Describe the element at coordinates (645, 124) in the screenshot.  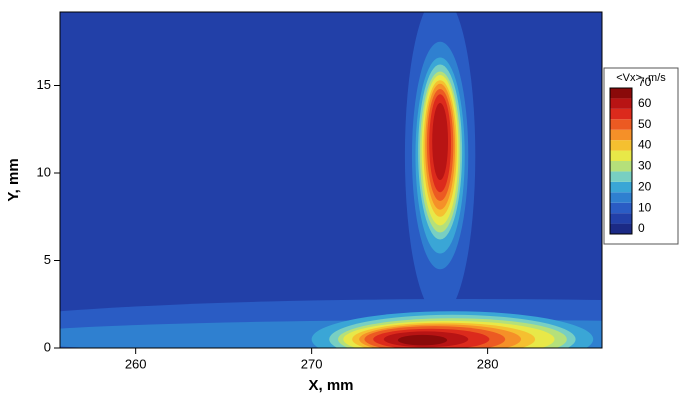
I see `colorbar-tick-label: 50` at that location.